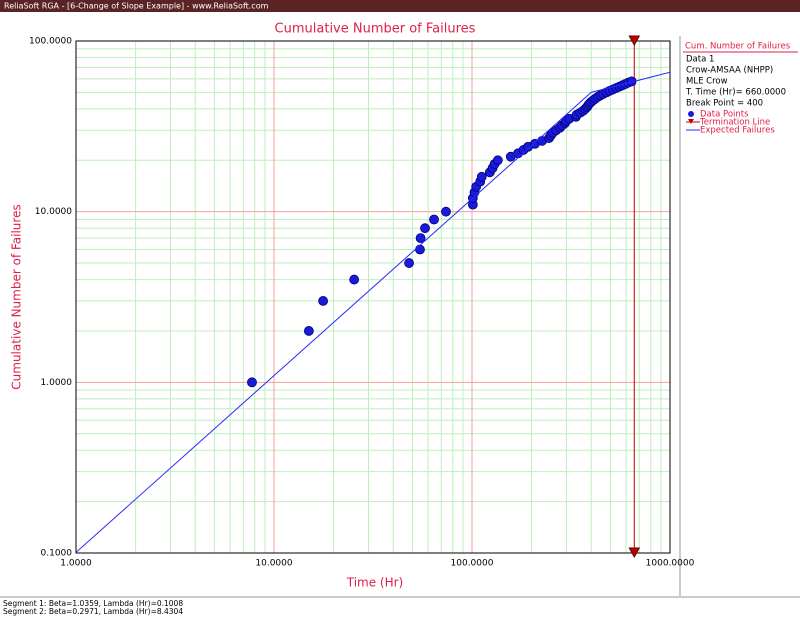  Describe the element at coordinates (57, 554) in the screenshot. I see `y-tick-label: 0.1000` at that location.